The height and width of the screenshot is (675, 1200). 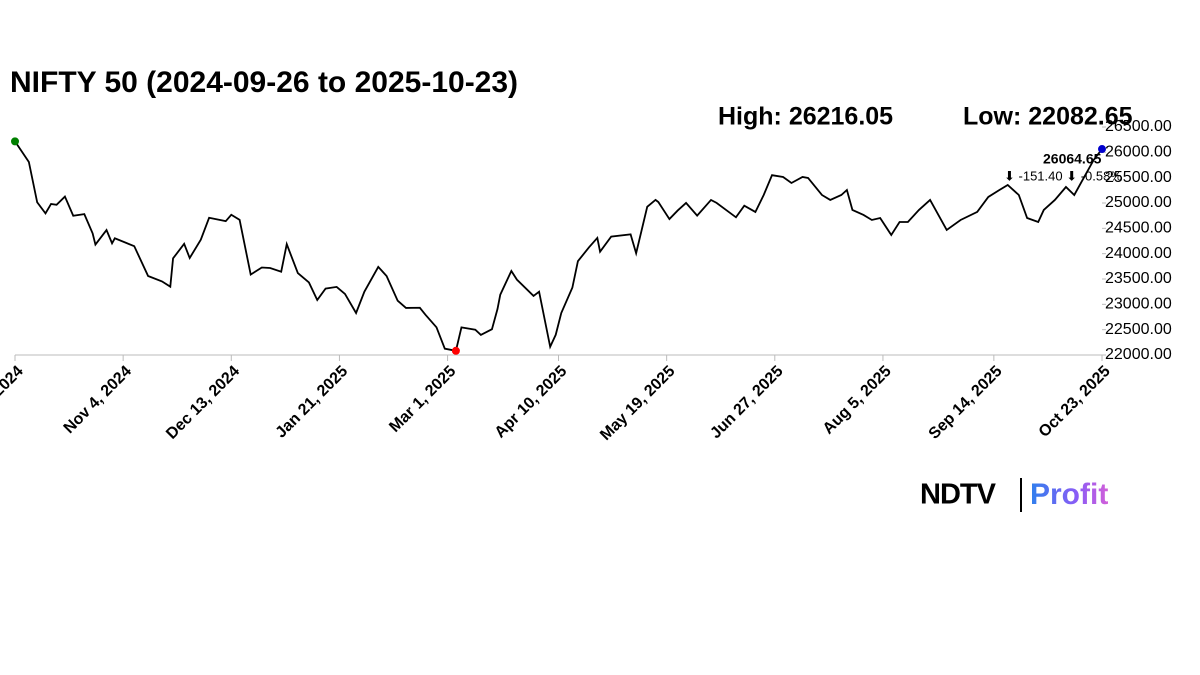 I want to click on y-tick-label: 25500.00, so click(x=1138, y=177).